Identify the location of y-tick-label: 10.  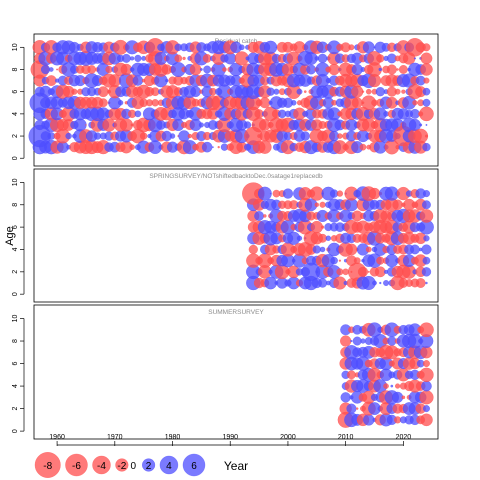
(15, 319).